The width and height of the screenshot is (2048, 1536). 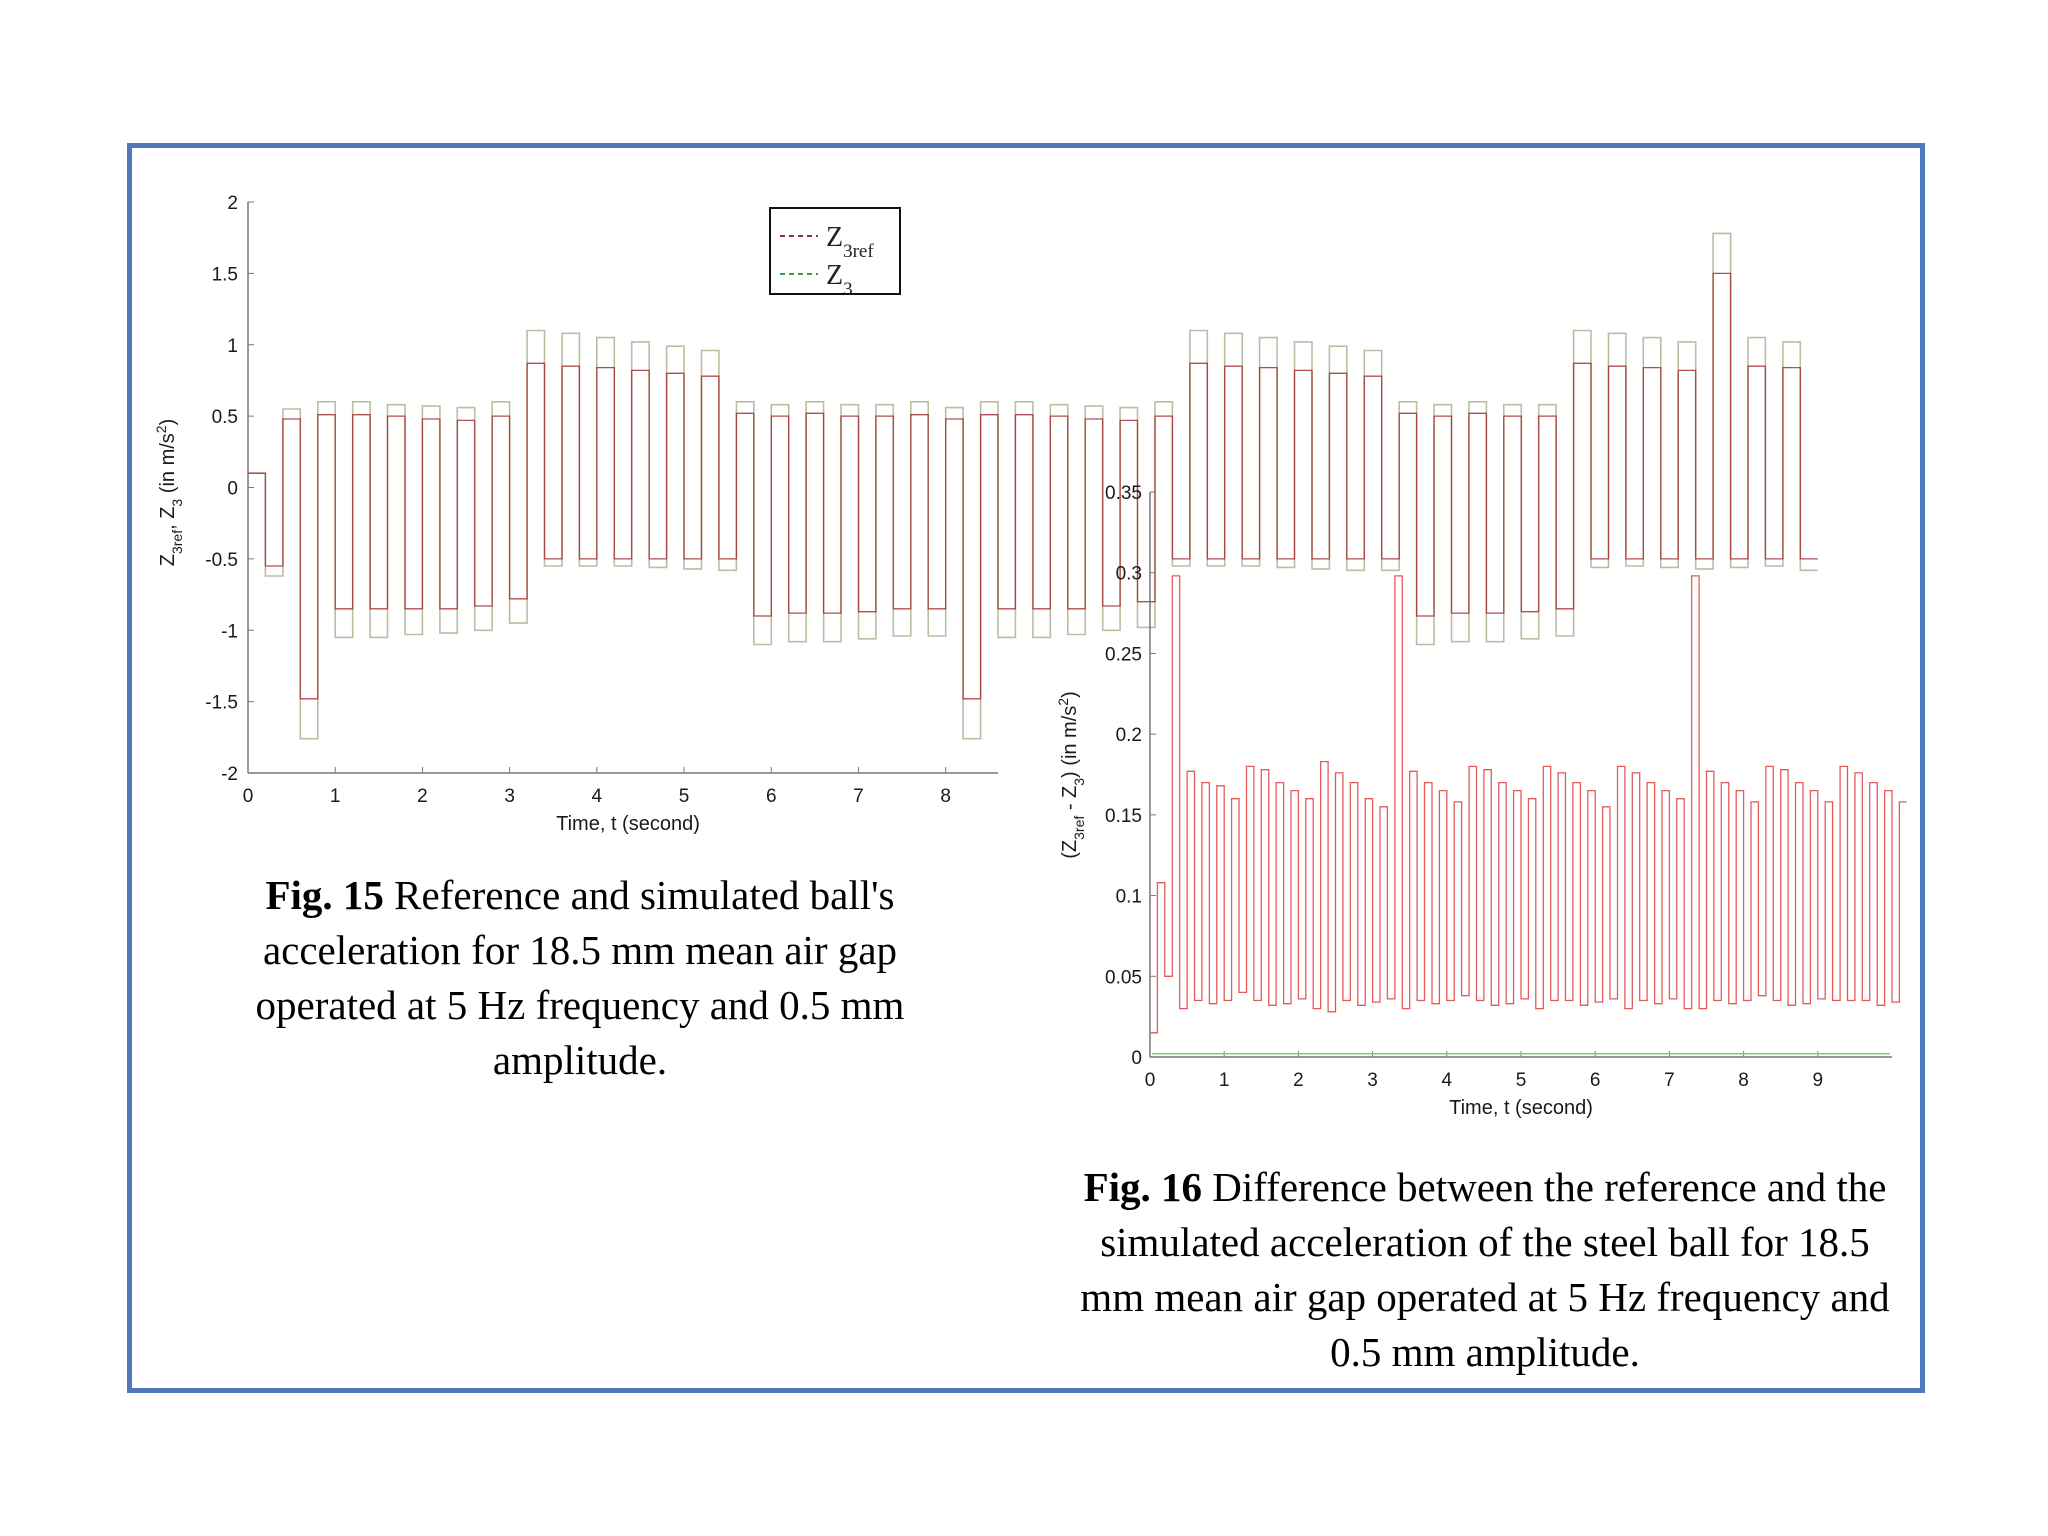 I want to click on fig16-xtick-label: 4, so click(x=1447, y=1080).